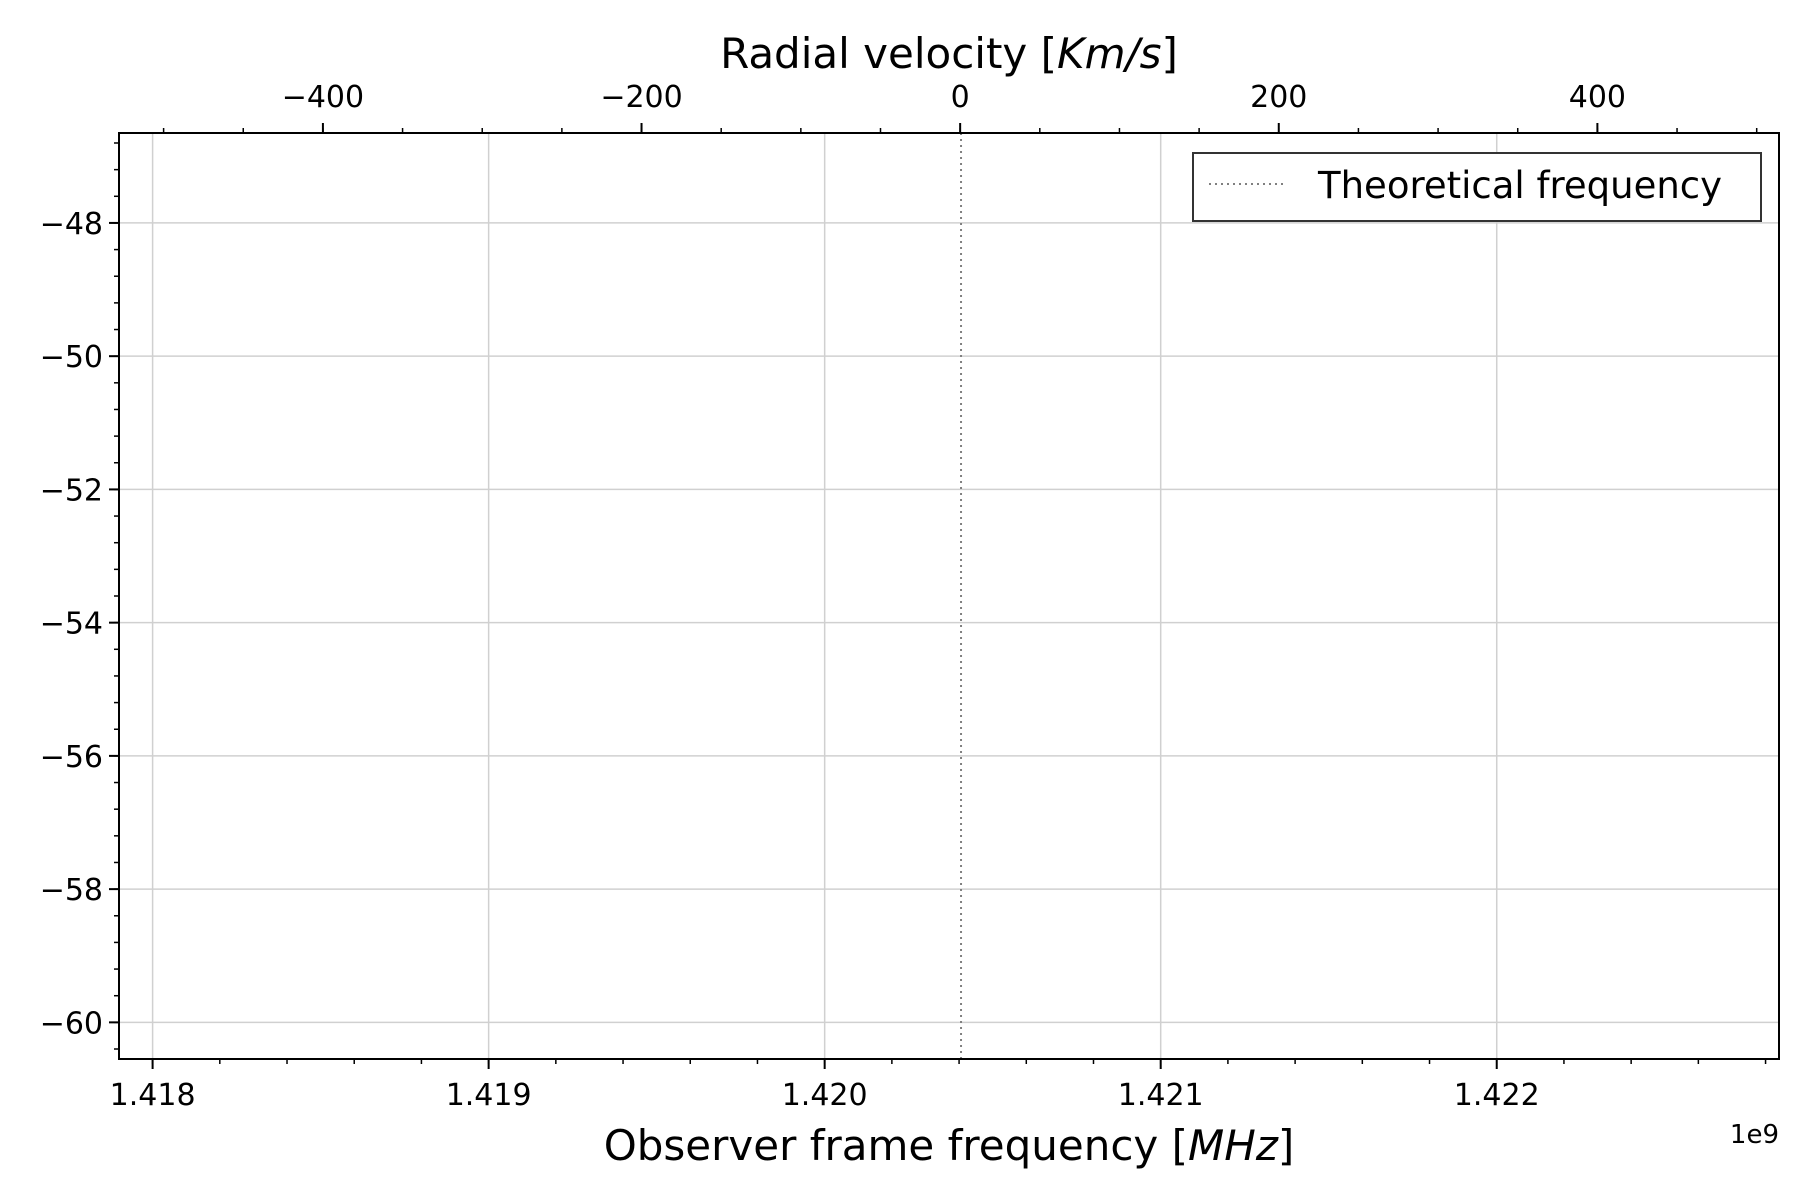 This screenshot has height=1200, width=1800. I want to click on x-tick-label: 1.419, so click(489, 1095).